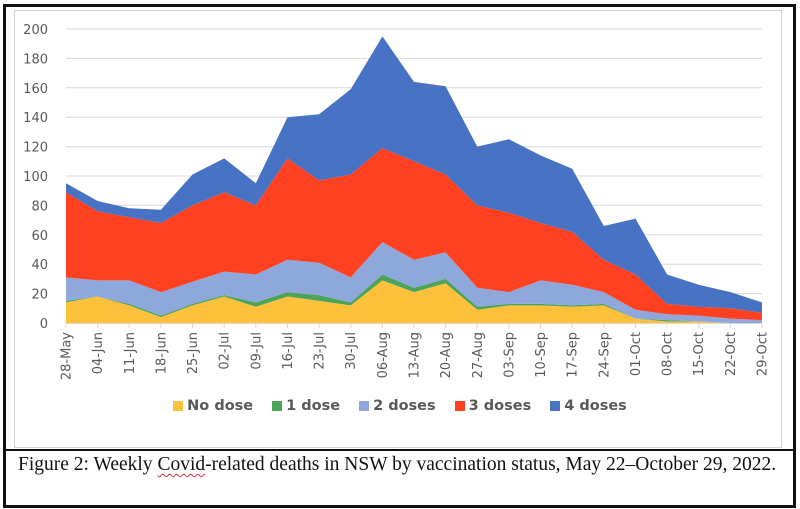 This screenshot has height=509, width=800. I want to click on y-tick-label: 200, so click(35, 30).